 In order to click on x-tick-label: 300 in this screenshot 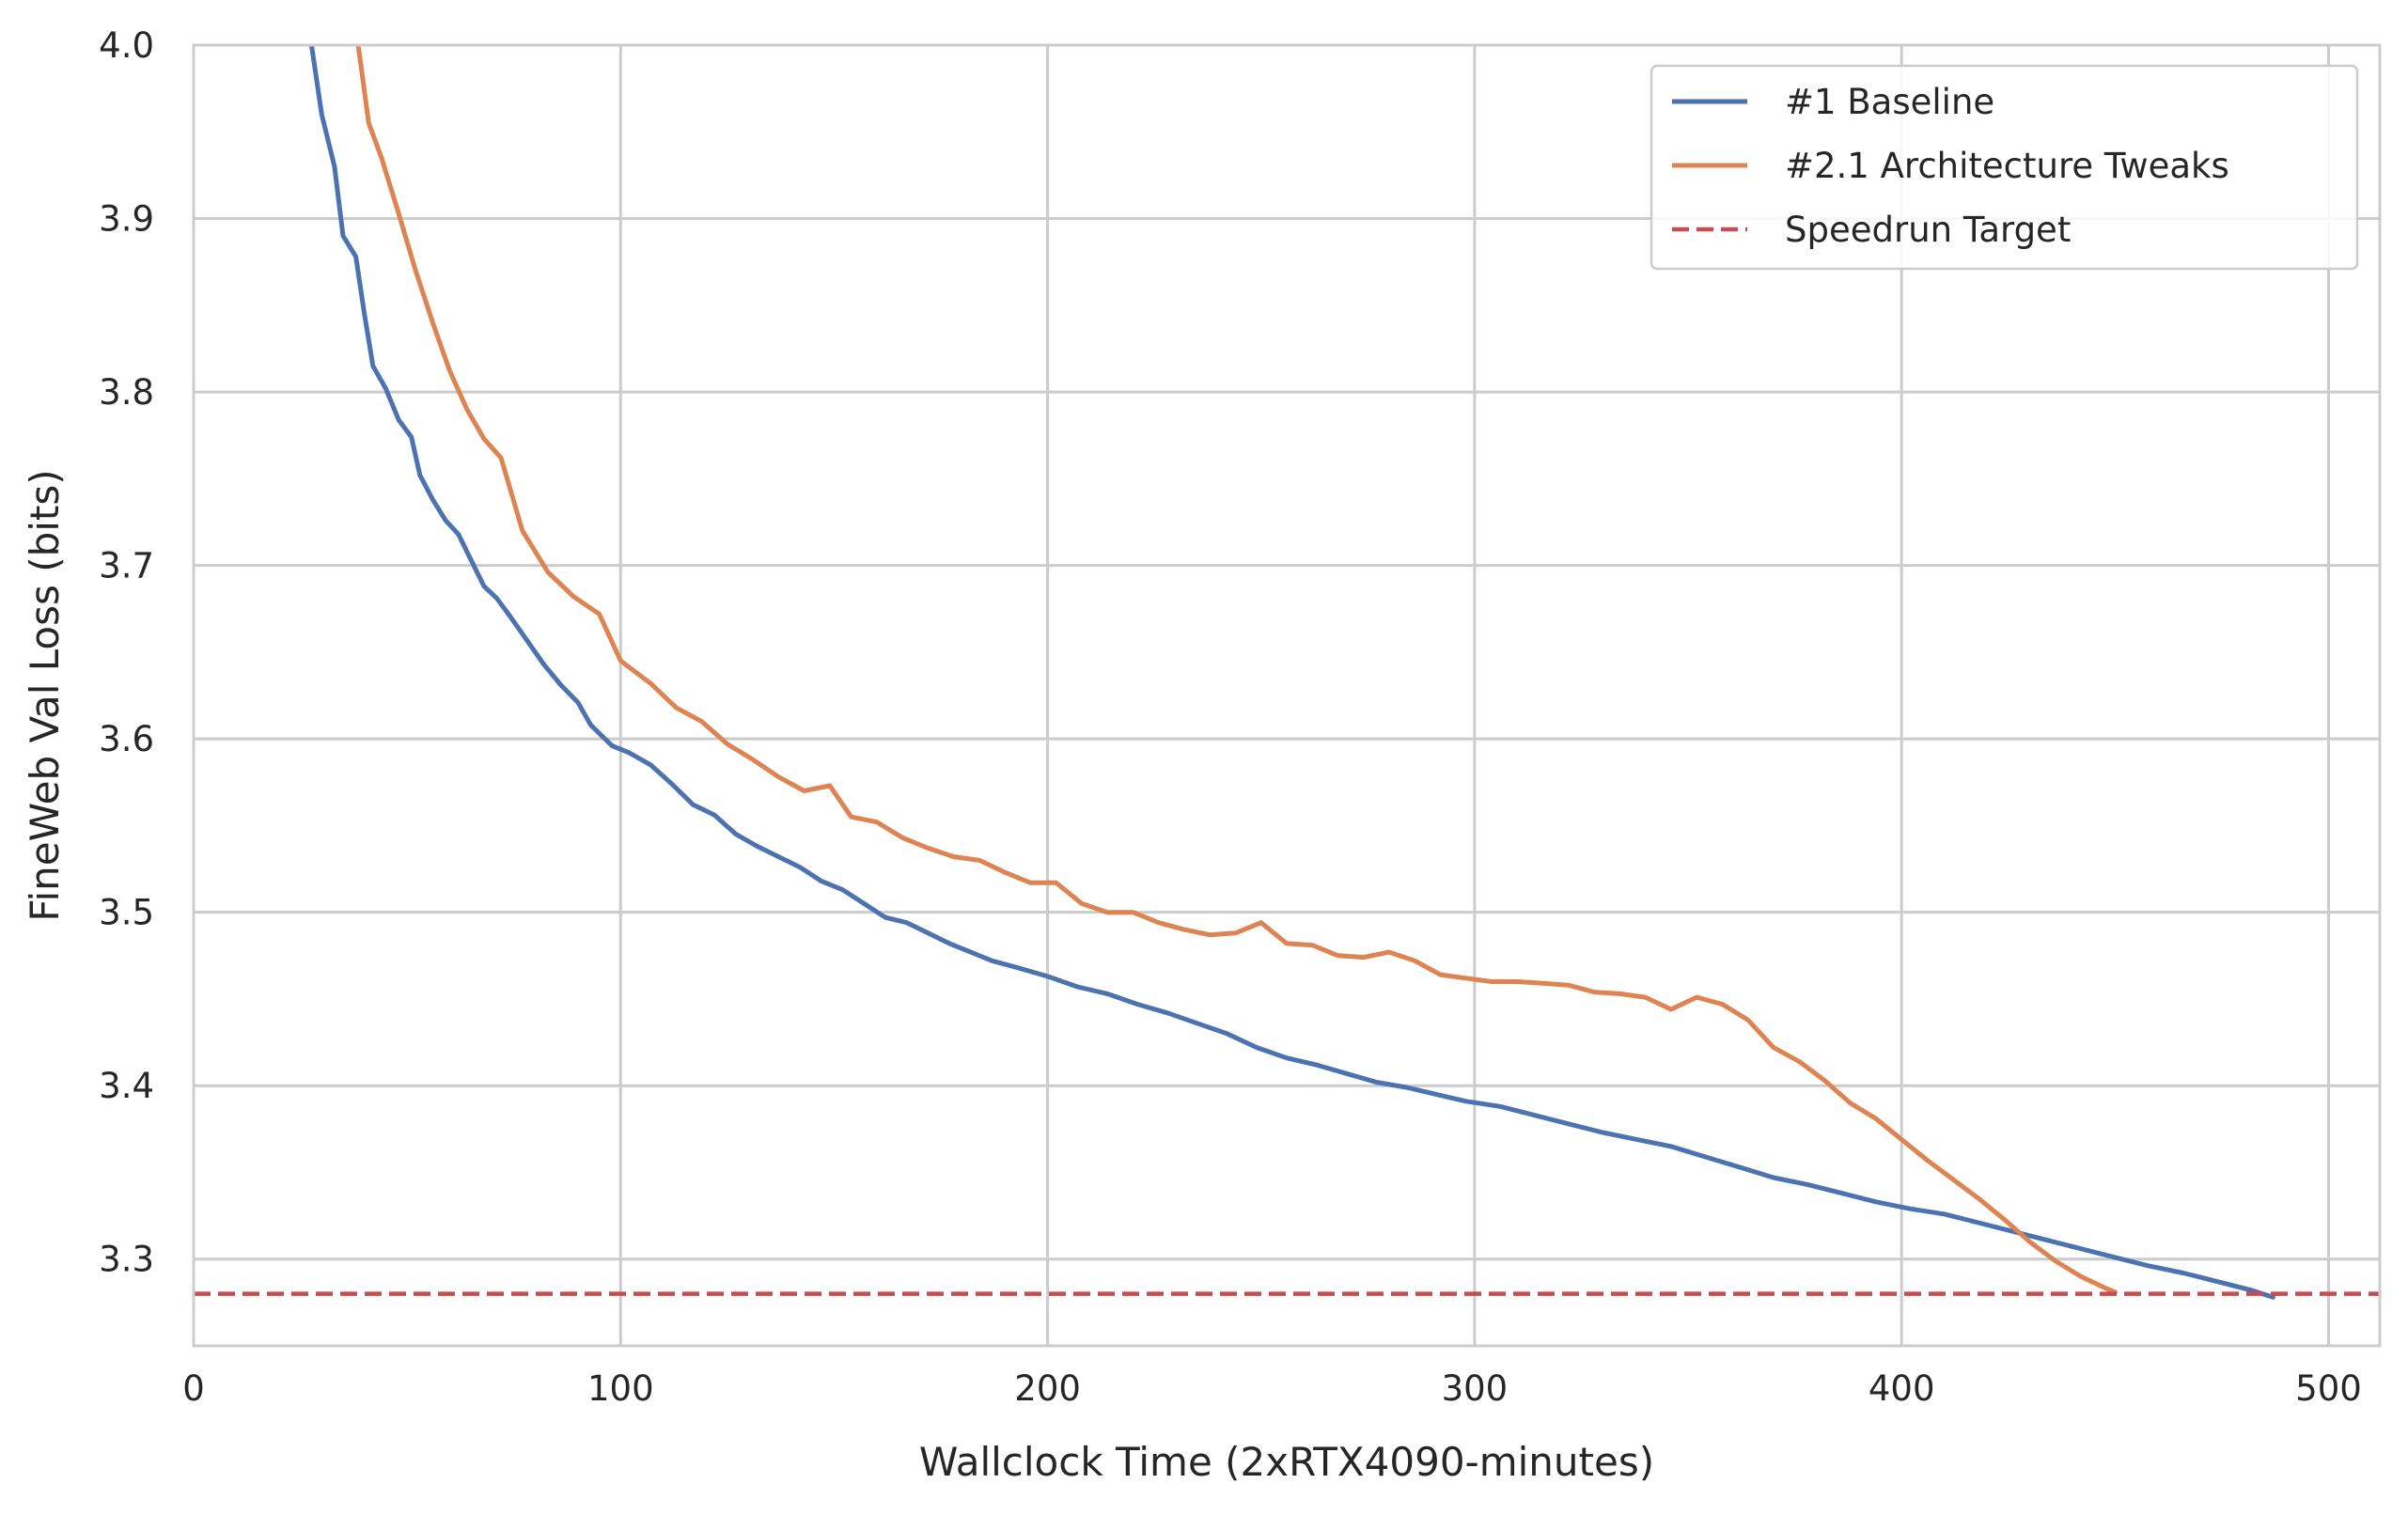, I will do `click(1475, 1388)`.